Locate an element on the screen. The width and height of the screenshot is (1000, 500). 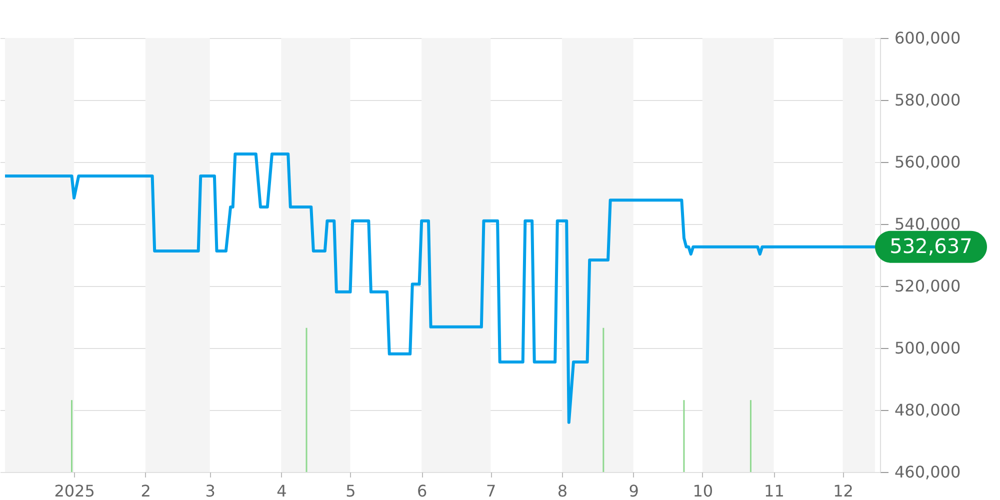
x-tick-label: 9 is located at coordinates (633, 491).